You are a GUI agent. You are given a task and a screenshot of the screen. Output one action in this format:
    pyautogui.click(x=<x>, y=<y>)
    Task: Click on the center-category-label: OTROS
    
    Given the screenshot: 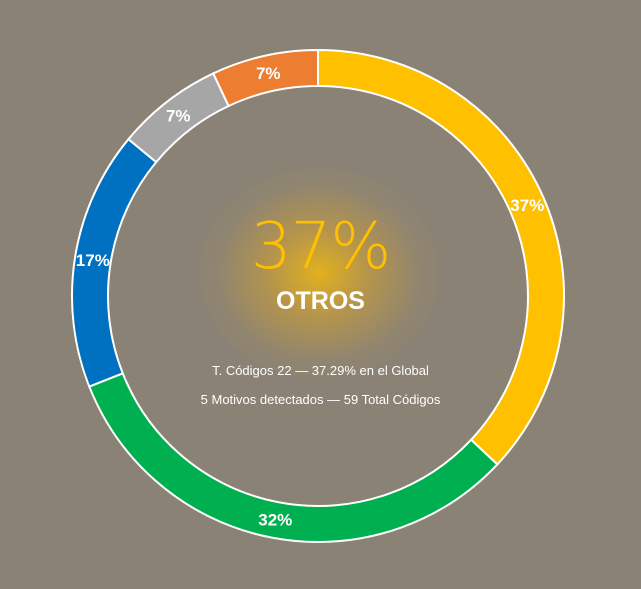 What is the action you would take?
    pyautogui.click(x=320, y=301)
    